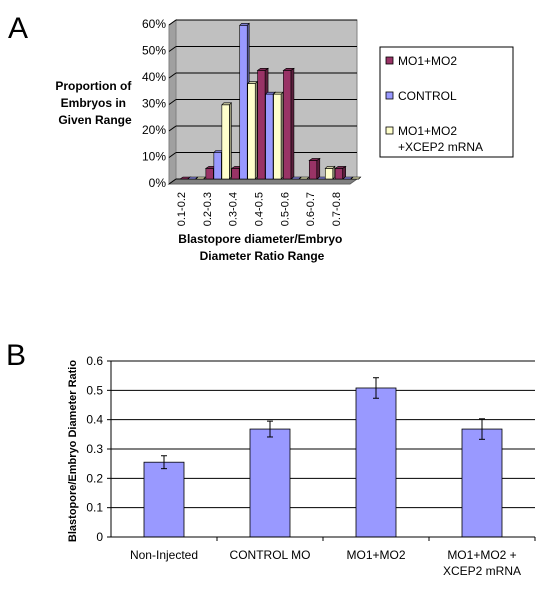  Describe the element at coordinates (270, 555) in the screenshot. I see `chart-b-x-tick-label: CONTROL MO` at that location.